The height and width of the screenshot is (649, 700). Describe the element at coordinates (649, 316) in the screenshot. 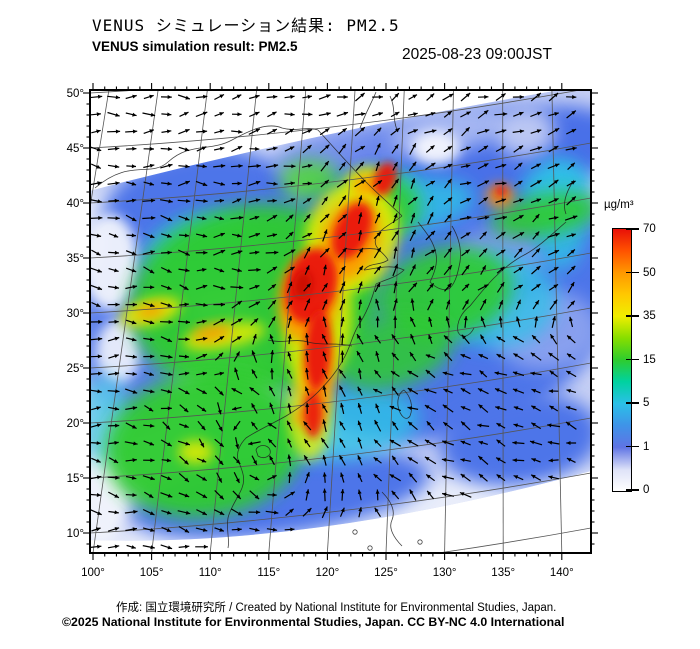

I see `colorbar-tick-label: 35` at that location.